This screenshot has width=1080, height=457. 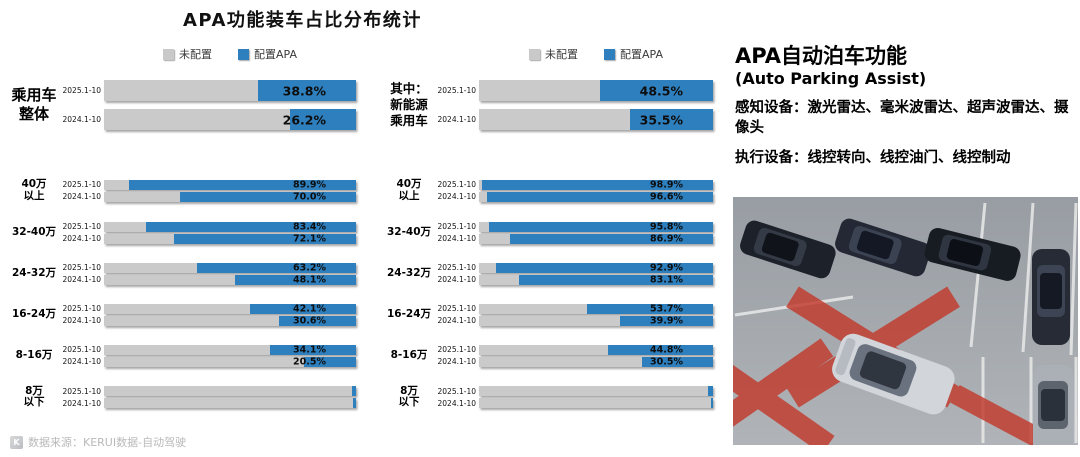 What do you see at coordinates (230, 90) in the screenshot?
I see `bar-track: 38.8%` at bounding box center [230, 90].